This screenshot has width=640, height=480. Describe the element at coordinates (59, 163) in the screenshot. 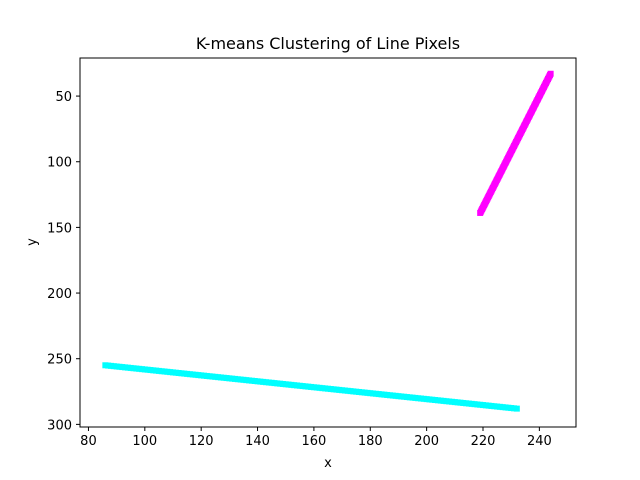

I see `y-tick-label: 100` at that location.